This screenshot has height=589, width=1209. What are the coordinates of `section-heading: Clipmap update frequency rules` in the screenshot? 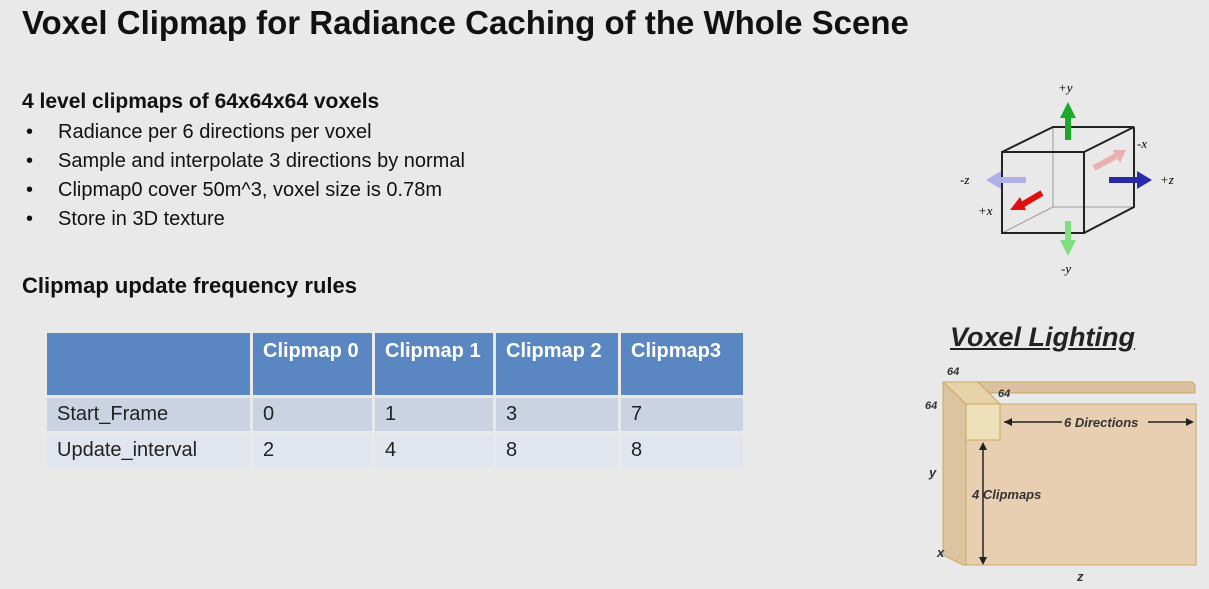 It's located at (189, 285).